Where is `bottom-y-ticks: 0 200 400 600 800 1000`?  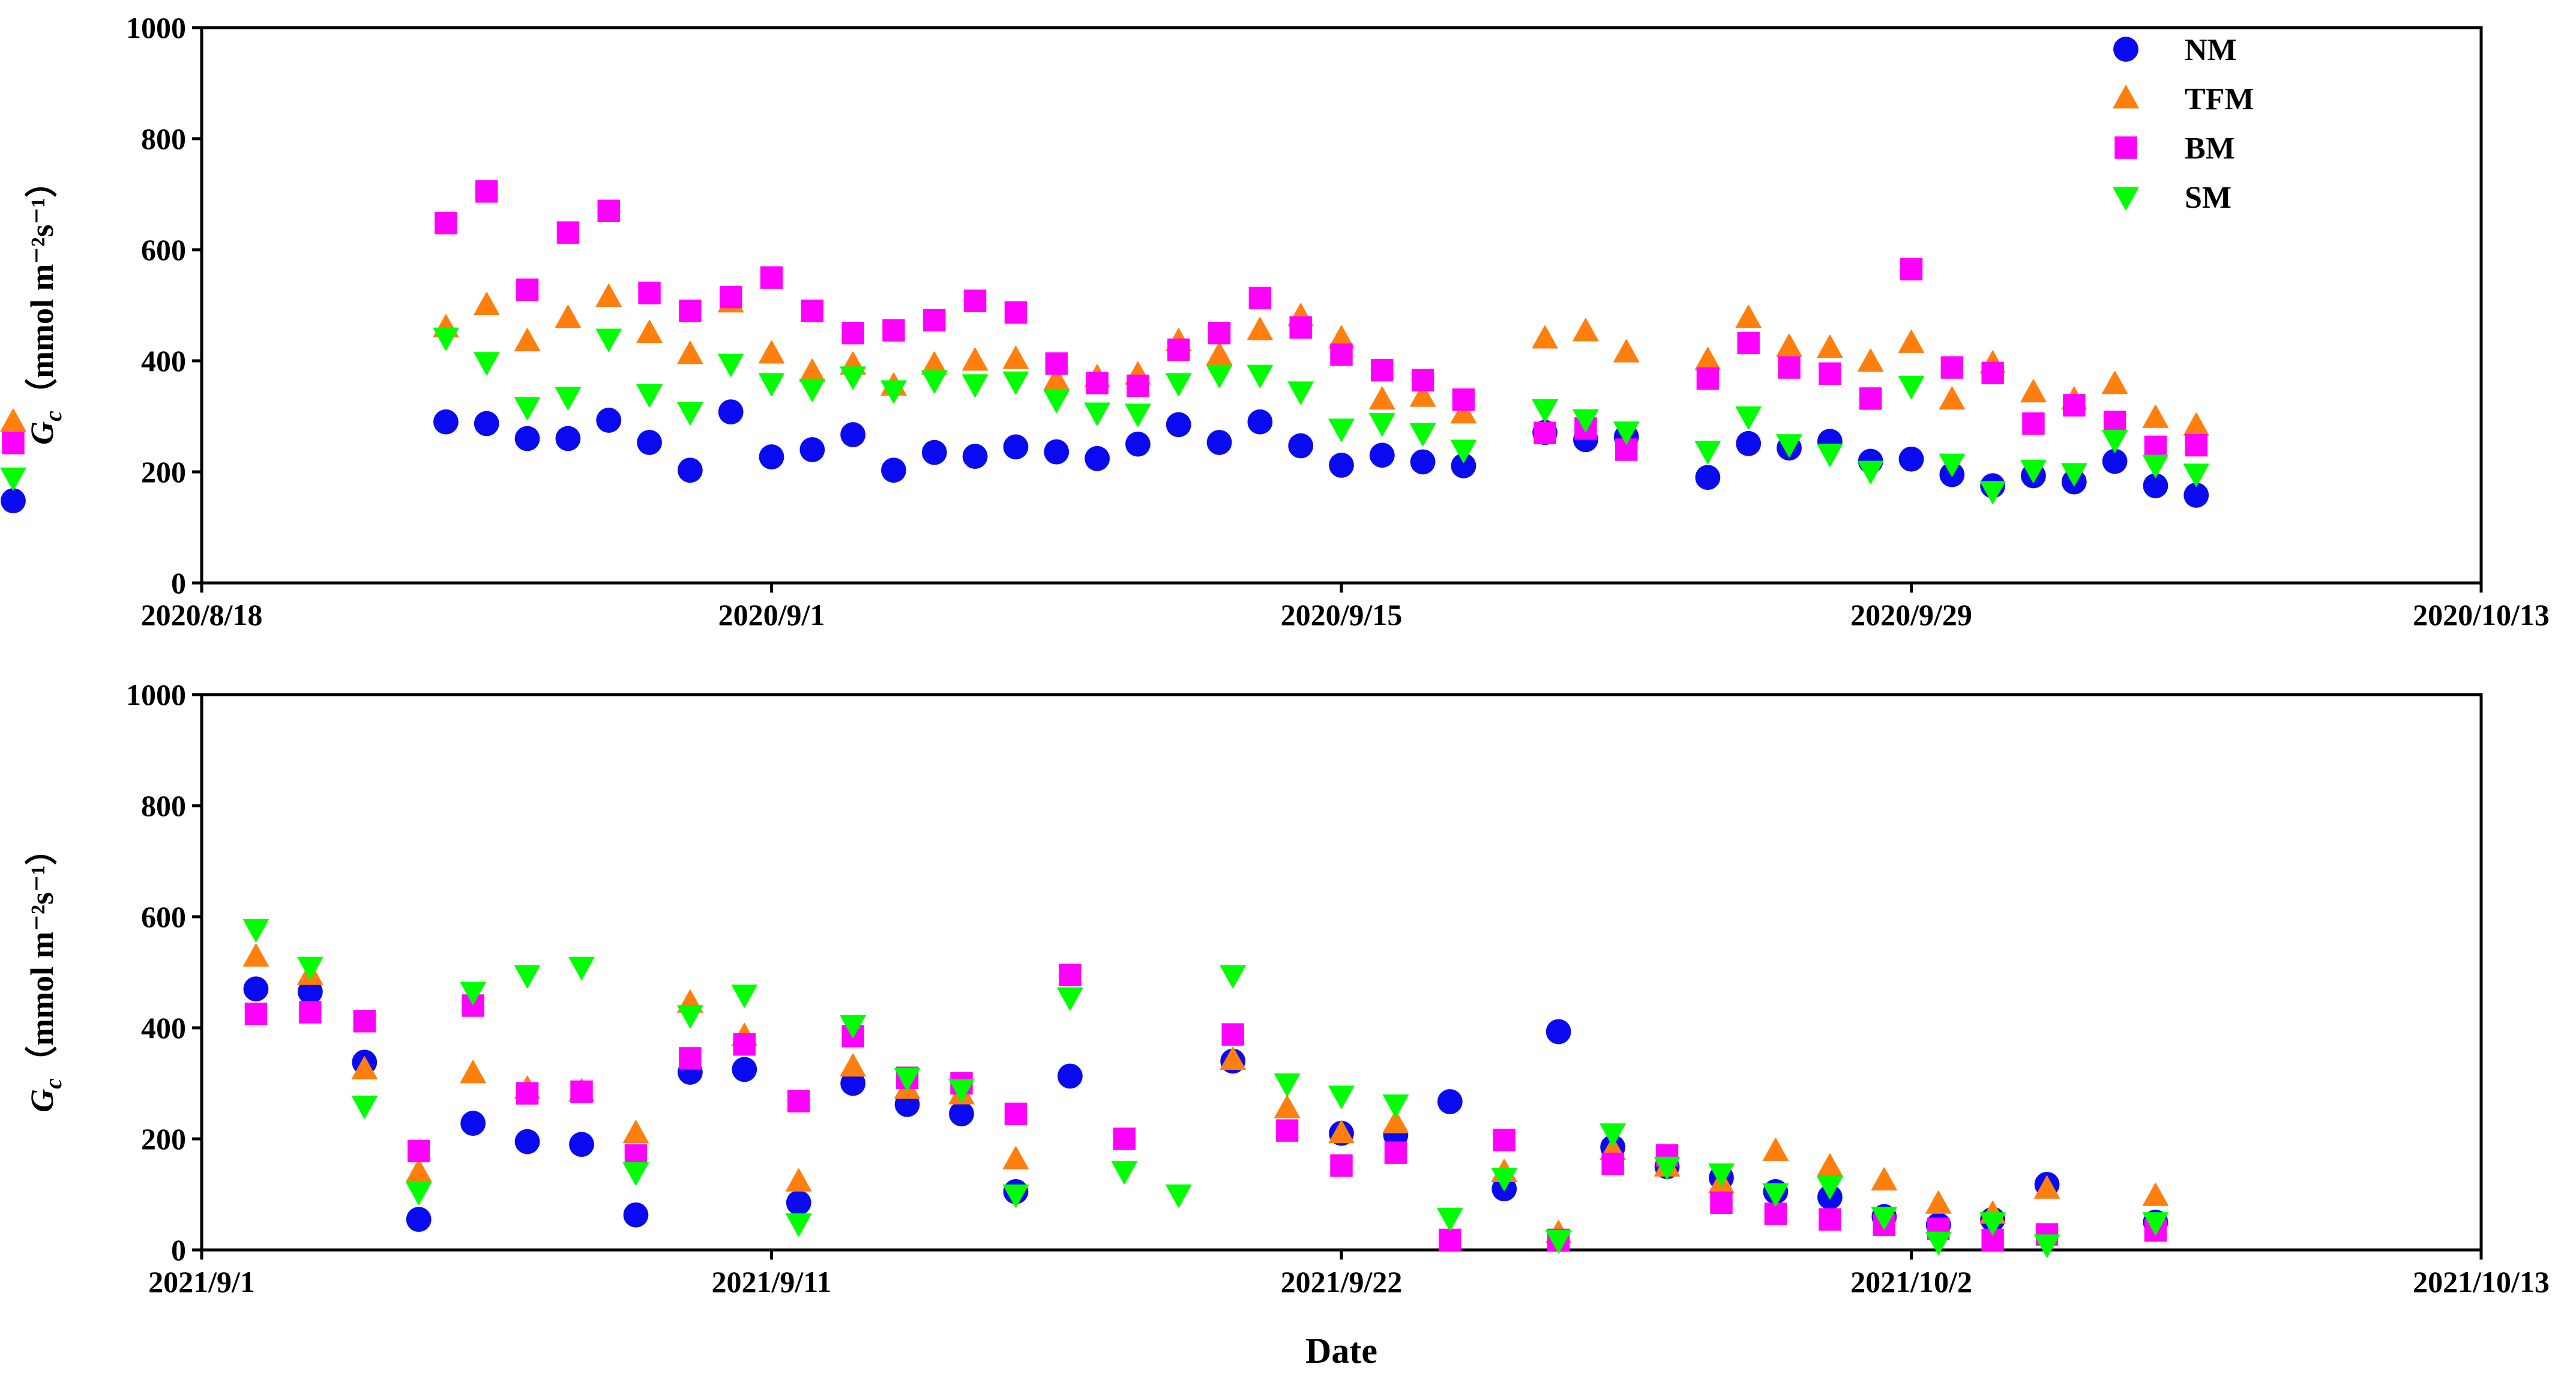 bottom-y-ticks: 0 200 400 600 800 1000 is located at coordinates (164, 972).